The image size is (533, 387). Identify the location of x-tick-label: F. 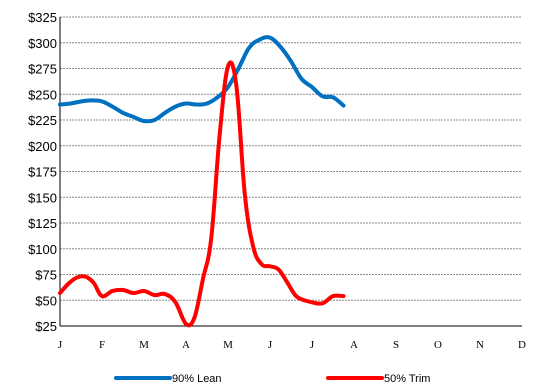
(102, 345).